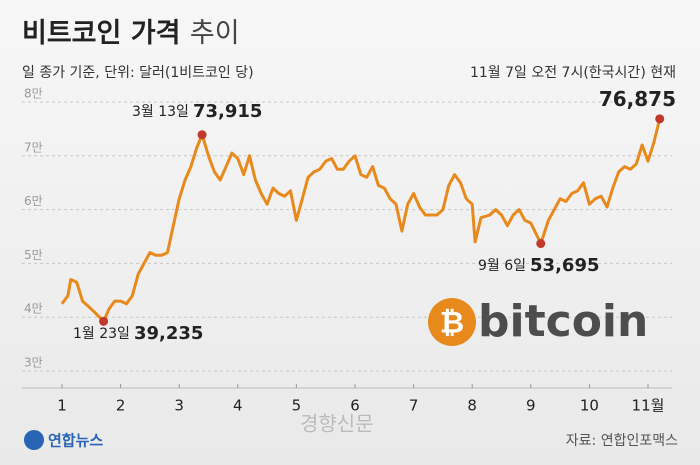 The width and height of the screenshot is (700, 465). What do you see at coordinates (238, 406) in the screenshot?
I see `x-tick-label: 4` at bounding box center [238, 406].